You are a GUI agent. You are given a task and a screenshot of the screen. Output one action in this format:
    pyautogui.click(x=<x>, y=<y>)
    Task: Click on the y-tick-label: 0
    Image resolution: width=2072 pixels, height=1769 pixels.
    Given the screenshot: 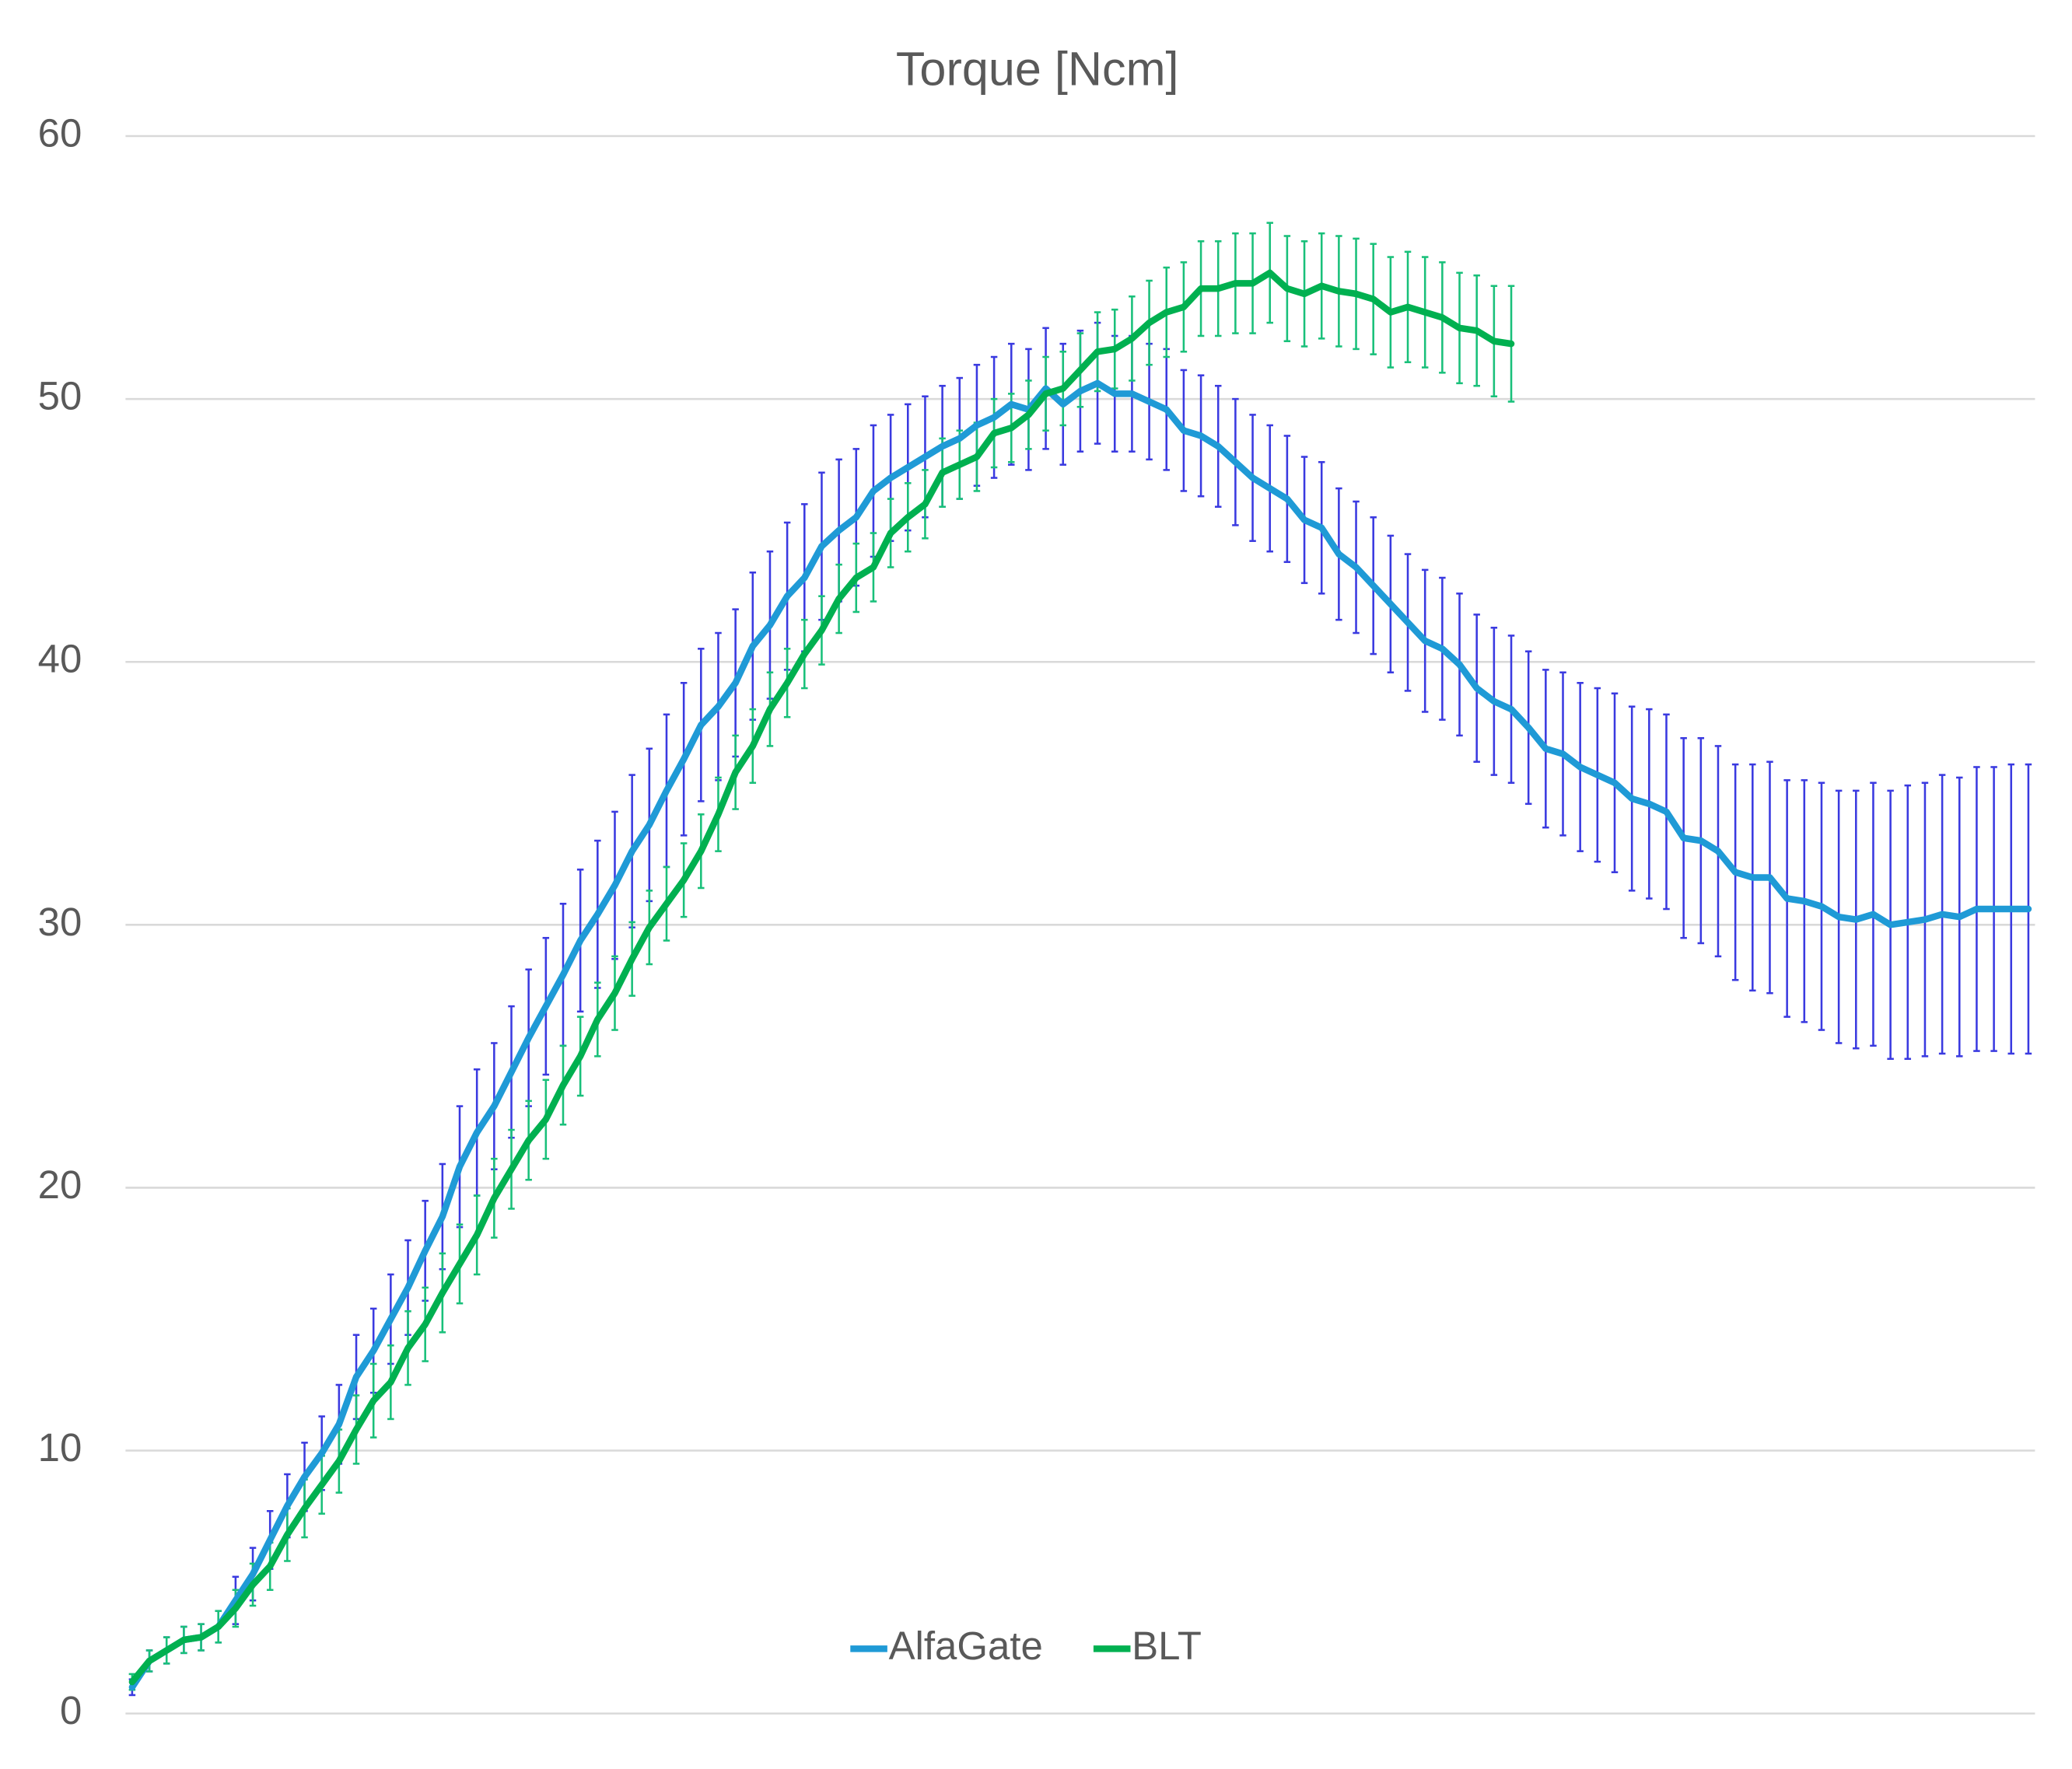 What is the action you would take?
    pyautogui.click(x=71, y=1710)
    